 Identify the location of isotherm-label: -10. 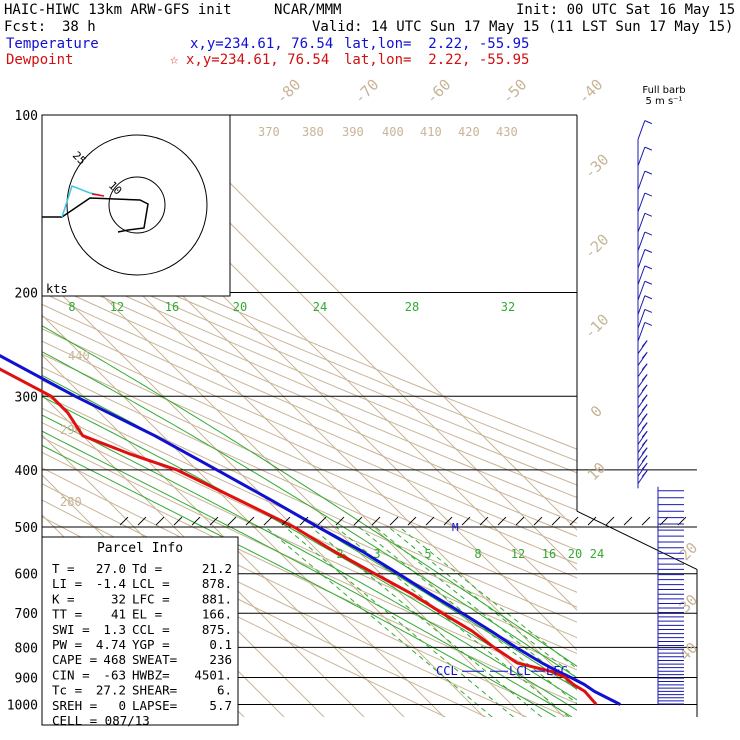
(597, 327).